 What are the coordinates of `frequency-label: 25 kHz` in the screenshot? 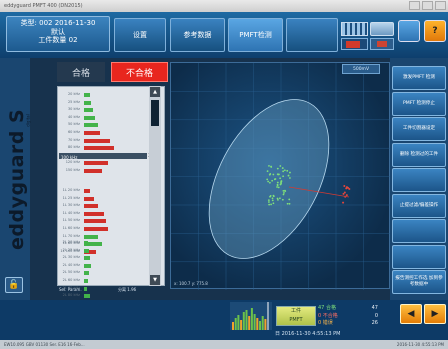 It's located at (73, 101).